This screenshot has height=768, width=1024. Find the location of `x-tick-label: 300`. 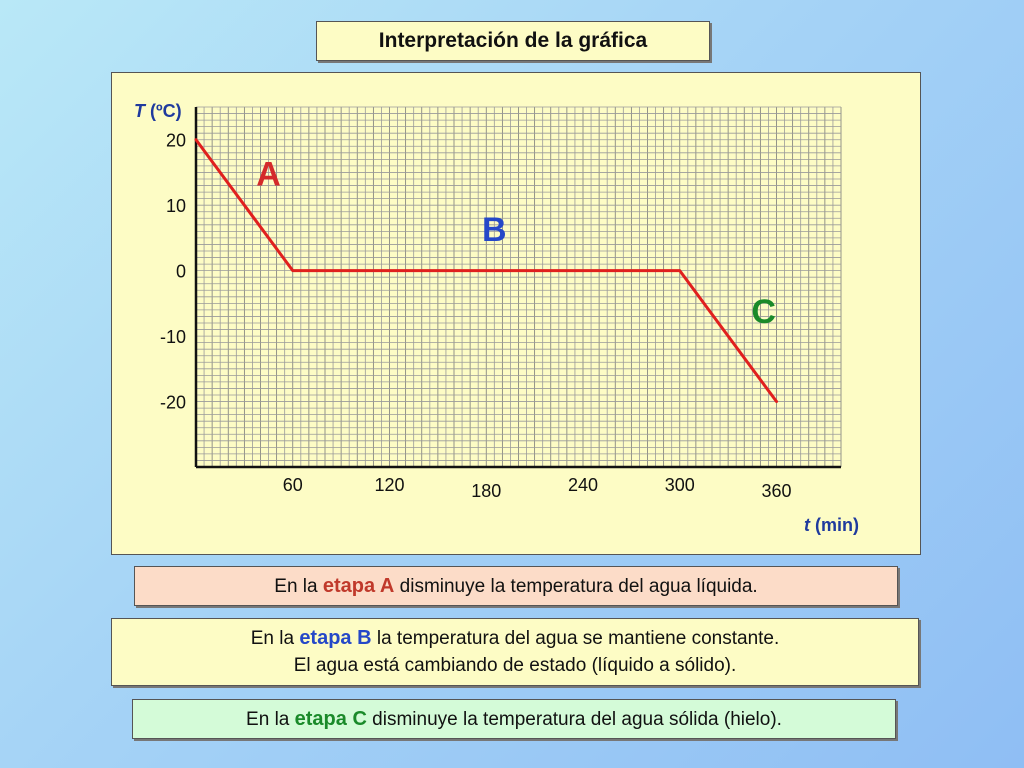

x-tick-label: 300 is located at coordinates (680, 485).